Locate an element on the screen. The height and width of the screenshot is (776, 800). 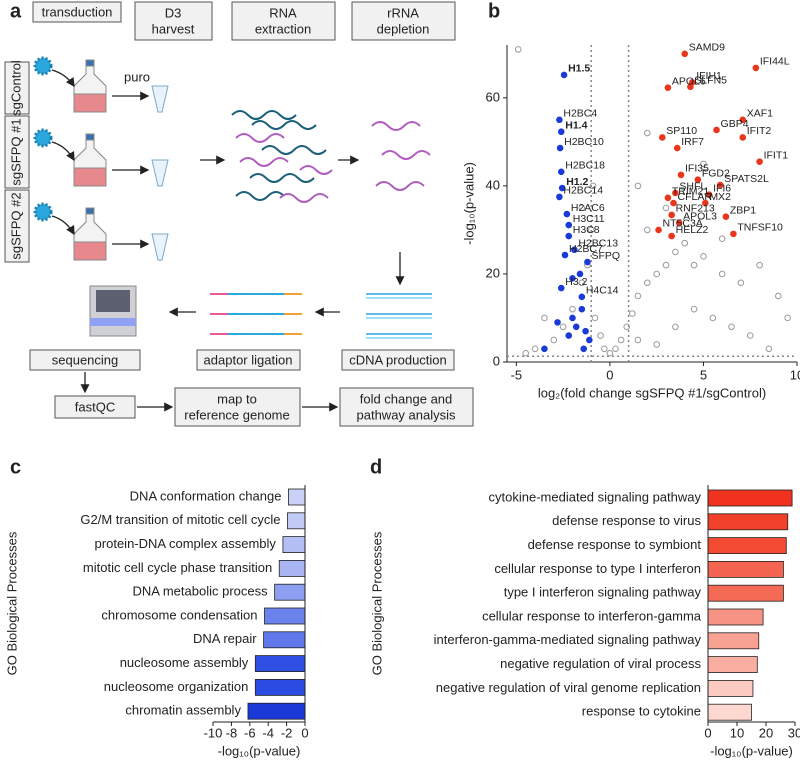
point-label: XAF1 is located at coordinates (760, 114).